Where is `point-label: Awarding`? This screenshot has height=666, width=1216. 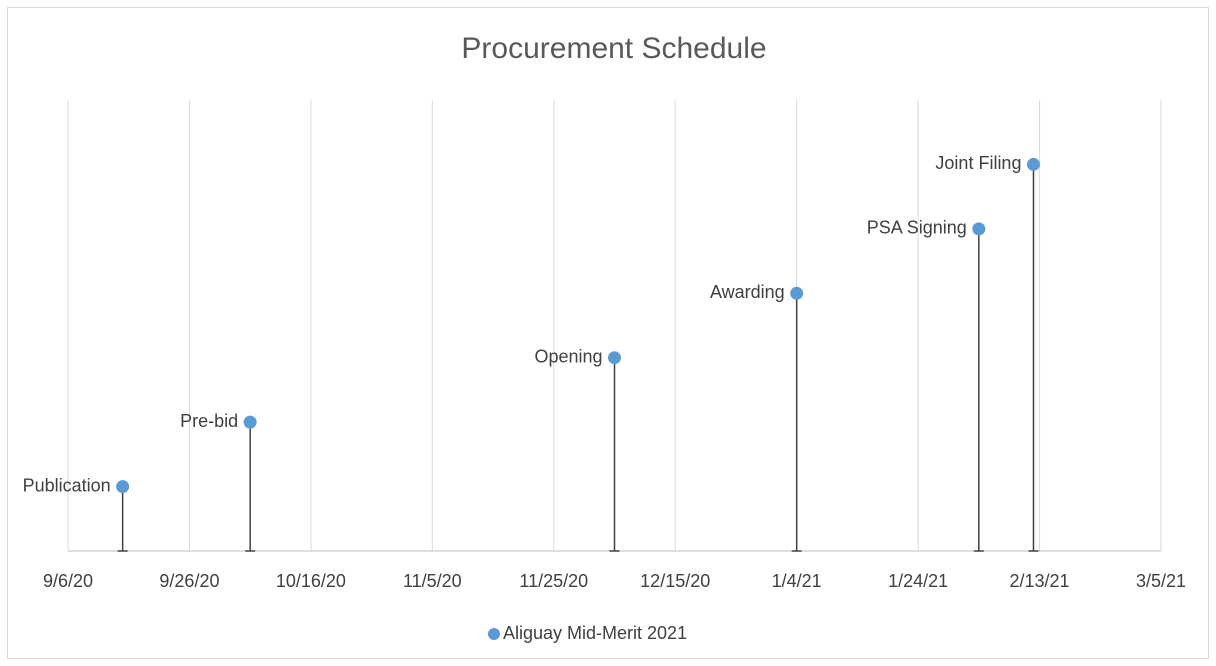
point-label: Awarding is located at coordinates (747, 292).